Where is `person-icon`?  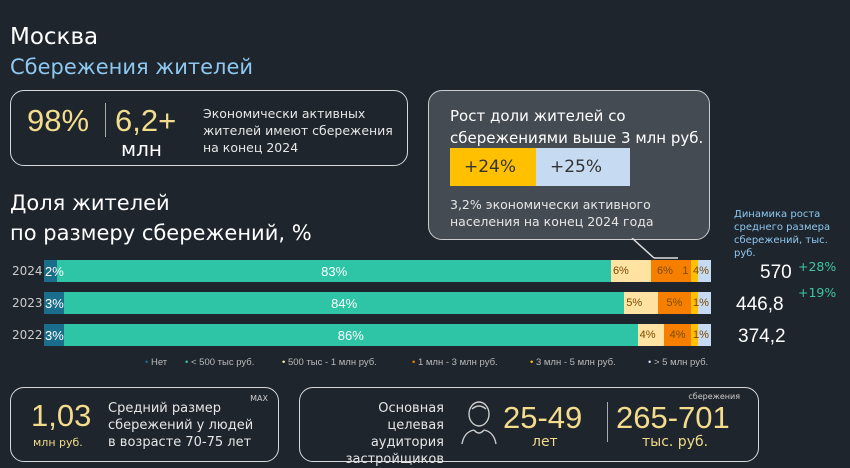
person-icon is located at coordinates (479, 423).